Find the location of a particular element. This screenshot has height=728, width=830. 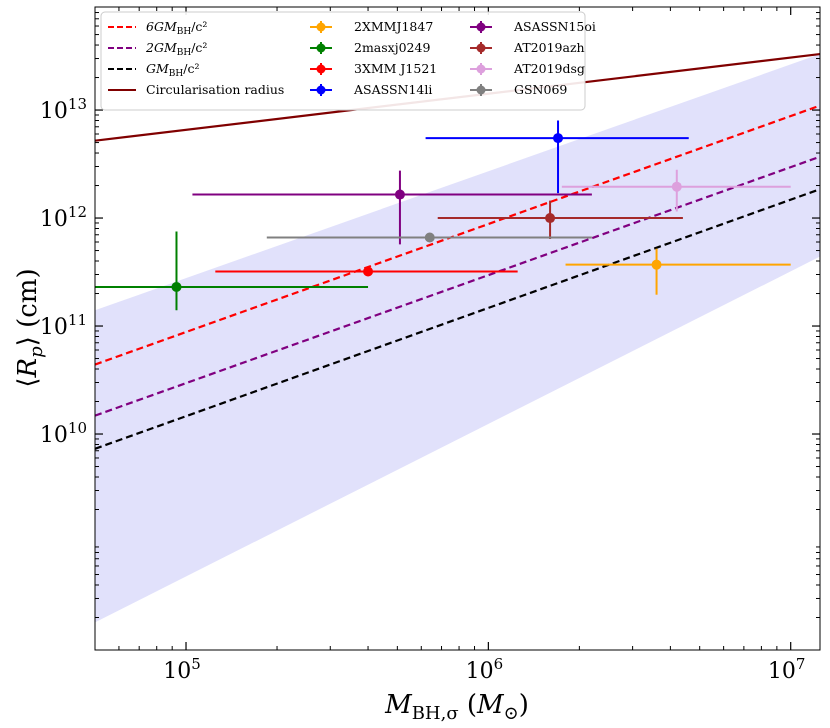

x-tick-label: 10⁷ is located at coordinates (787, 669).